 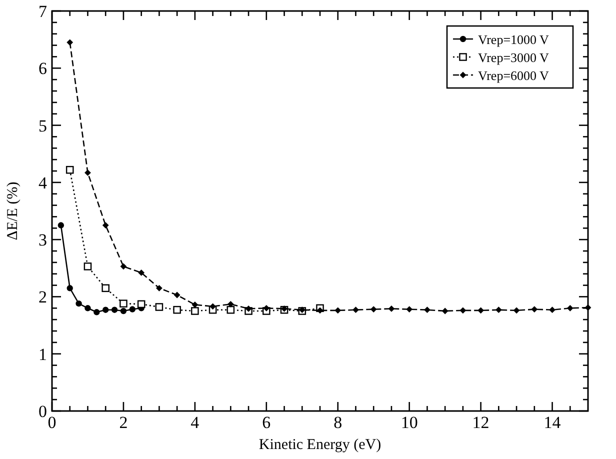 I want to click on legend-label: Vrep=6000 V, so click(x=514, y=75).